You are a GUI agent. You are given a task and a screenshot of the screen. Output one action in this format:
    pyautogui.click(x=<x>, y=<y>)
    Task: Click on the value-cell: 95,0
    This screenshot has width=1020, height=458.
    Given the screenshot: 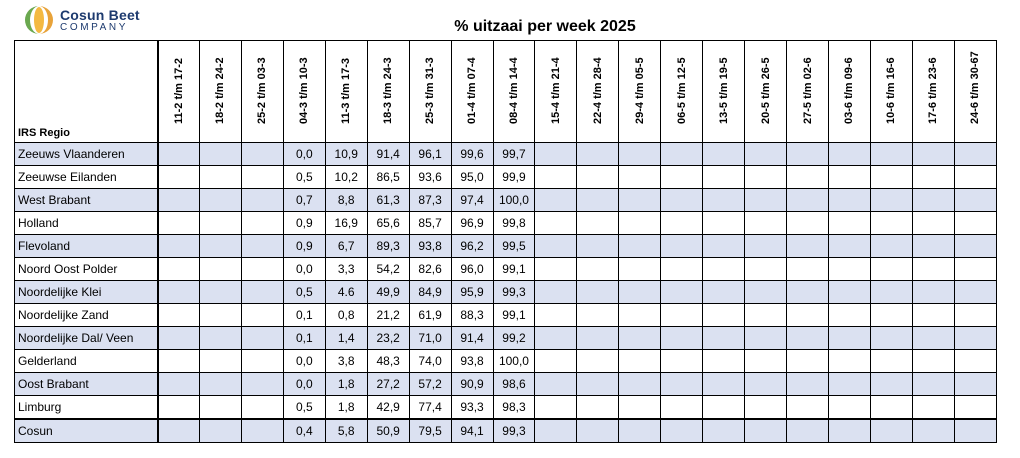 What is the action you would take?
    pyautogui.click(x=472, y=177)
    